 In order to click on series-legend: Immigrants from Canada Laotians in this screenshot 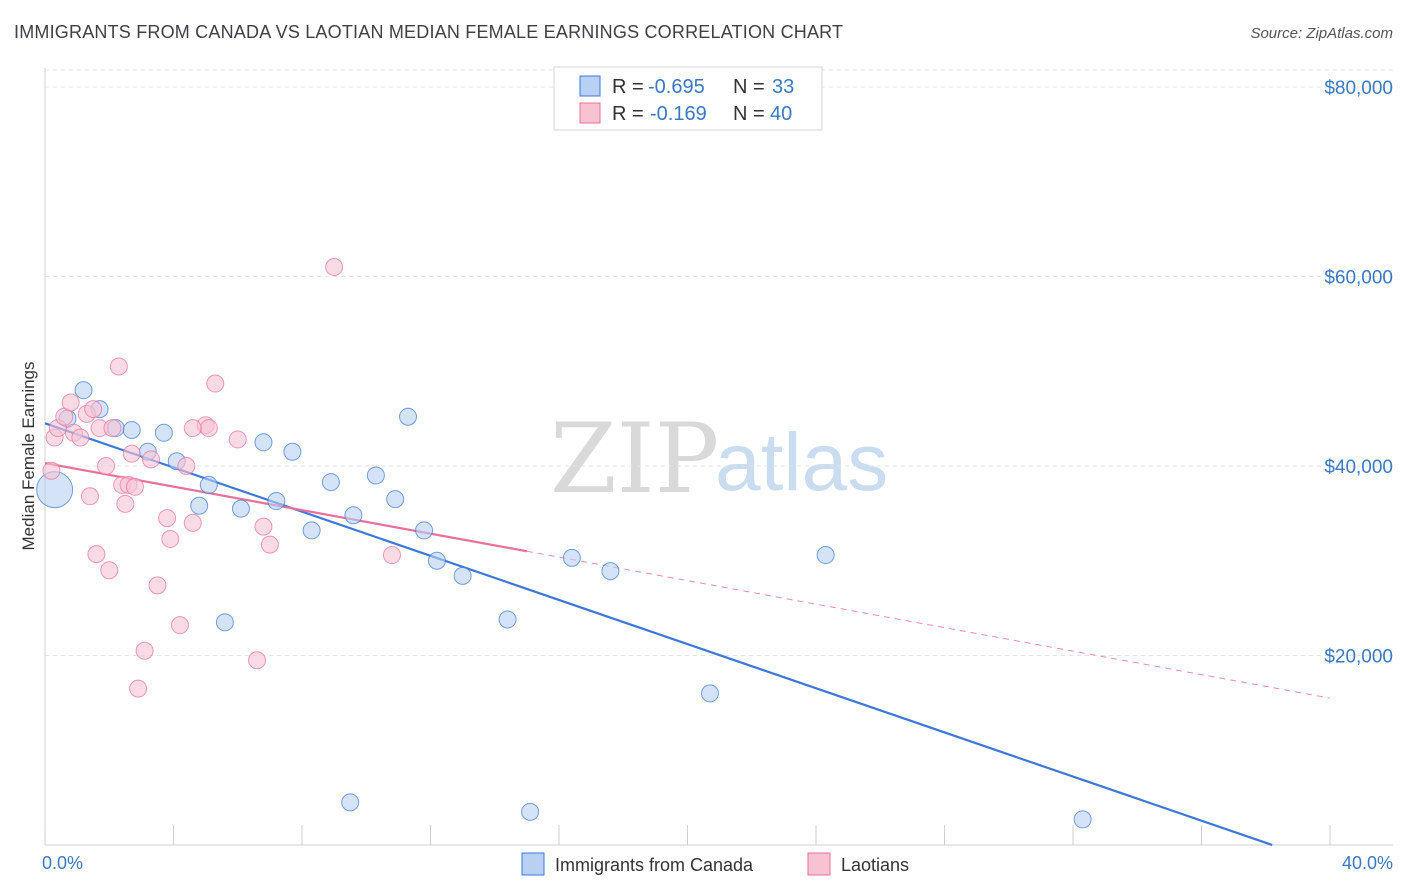, I will do `click(715, 864)`.